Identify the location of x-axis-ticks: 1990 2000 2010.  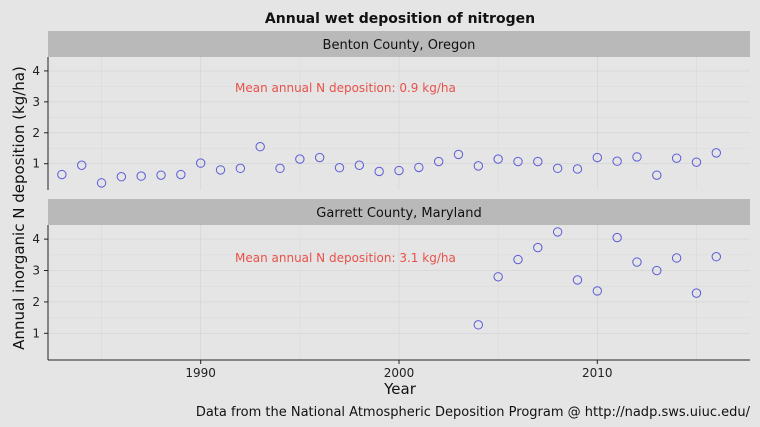
(399, 370).